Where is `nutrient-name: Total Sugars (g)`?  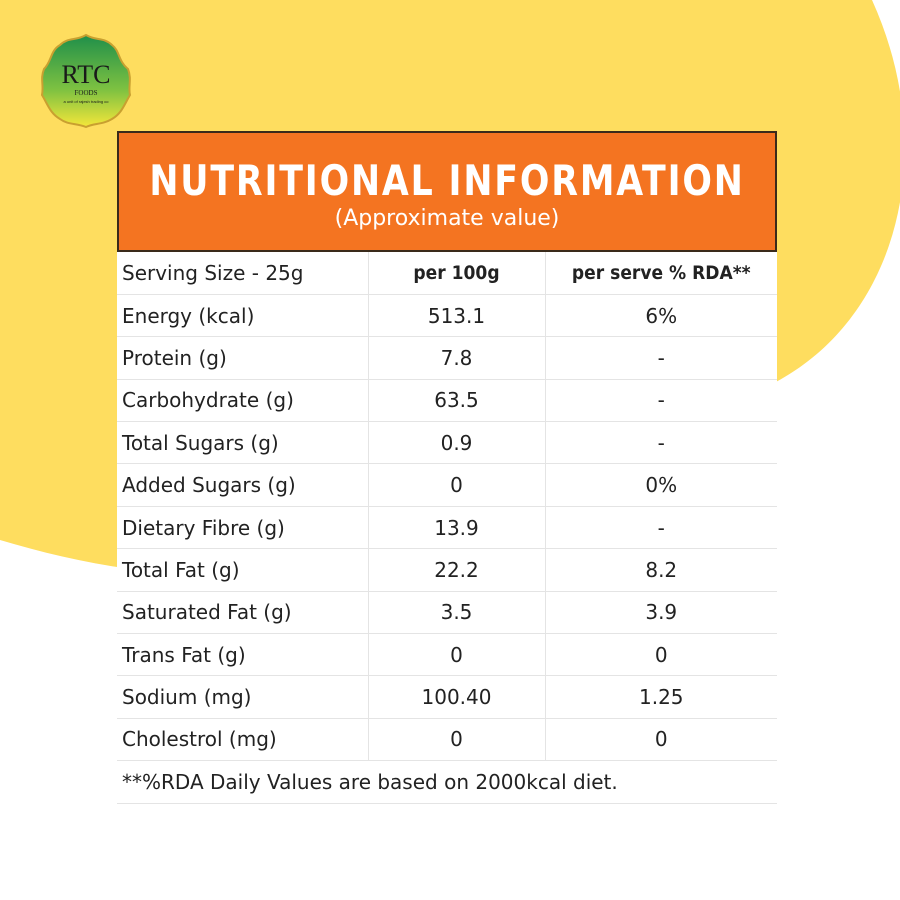 nutrient-name: Total Sugars (g) is located at coordinates (243, 443).